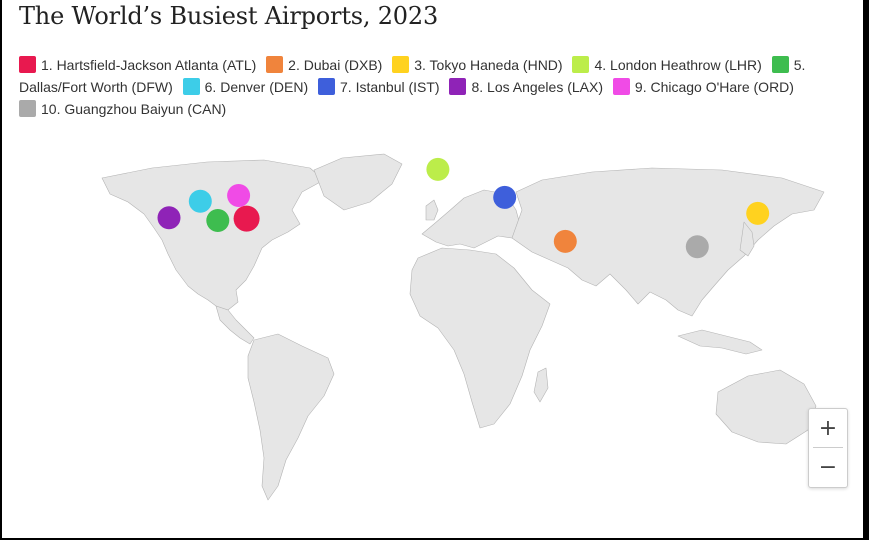  I want to click on legend-item-den: 6. Denver (DEN), so click(245, 86).